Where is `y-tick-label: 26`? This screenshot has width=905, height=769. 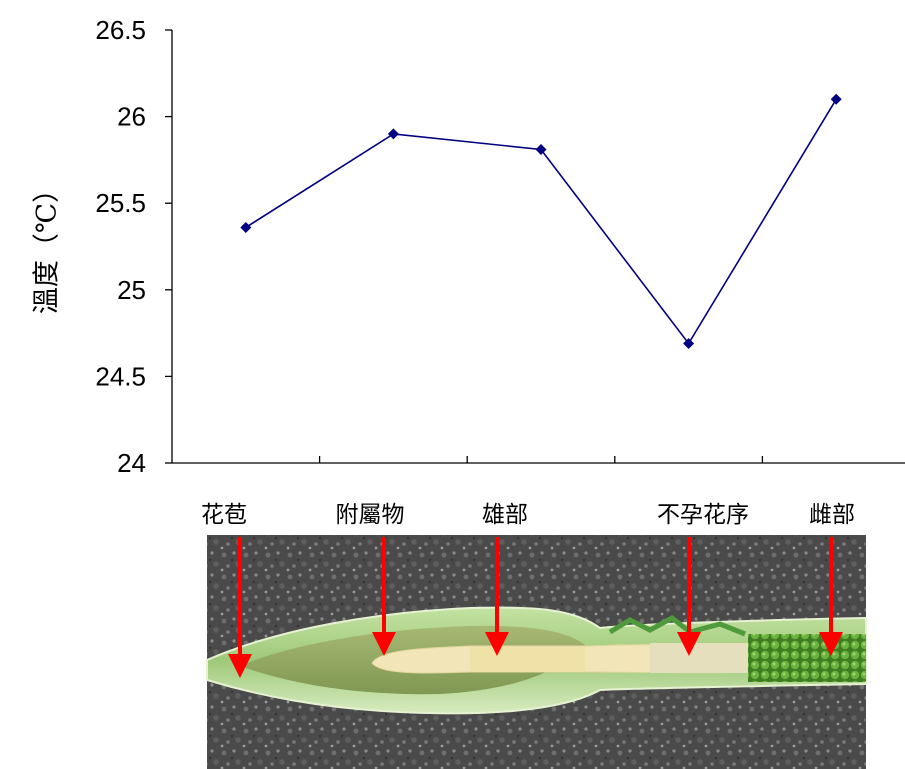 y-tick-label: 26 is located at coordinates (131, 117).